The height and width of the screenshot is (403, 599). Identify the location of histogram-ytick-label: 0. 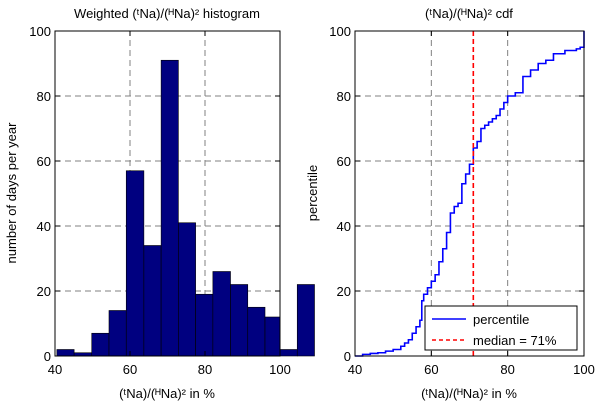
(47, 356).